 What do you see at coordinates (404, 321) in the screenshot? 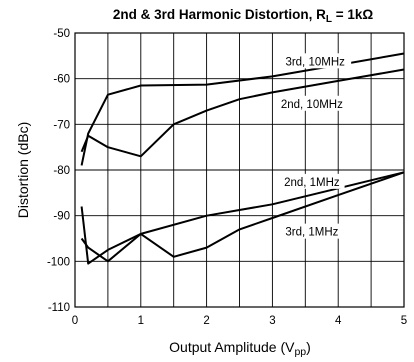
I see `x-tick-label: 5` at bounding box center [404, 321].